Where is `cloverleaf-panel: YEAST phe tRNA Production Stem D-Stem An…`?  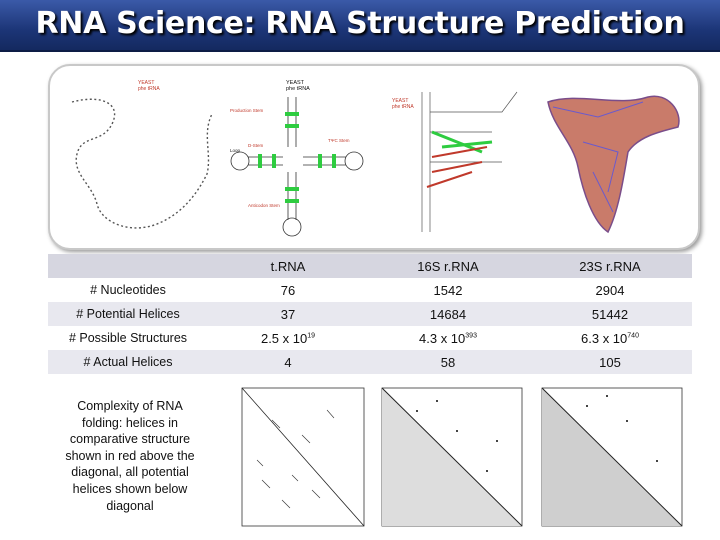
cloverleaf-panel: YEAST phe tRNA Production Stem D-Stem An… is located at coordinates (297, 158).